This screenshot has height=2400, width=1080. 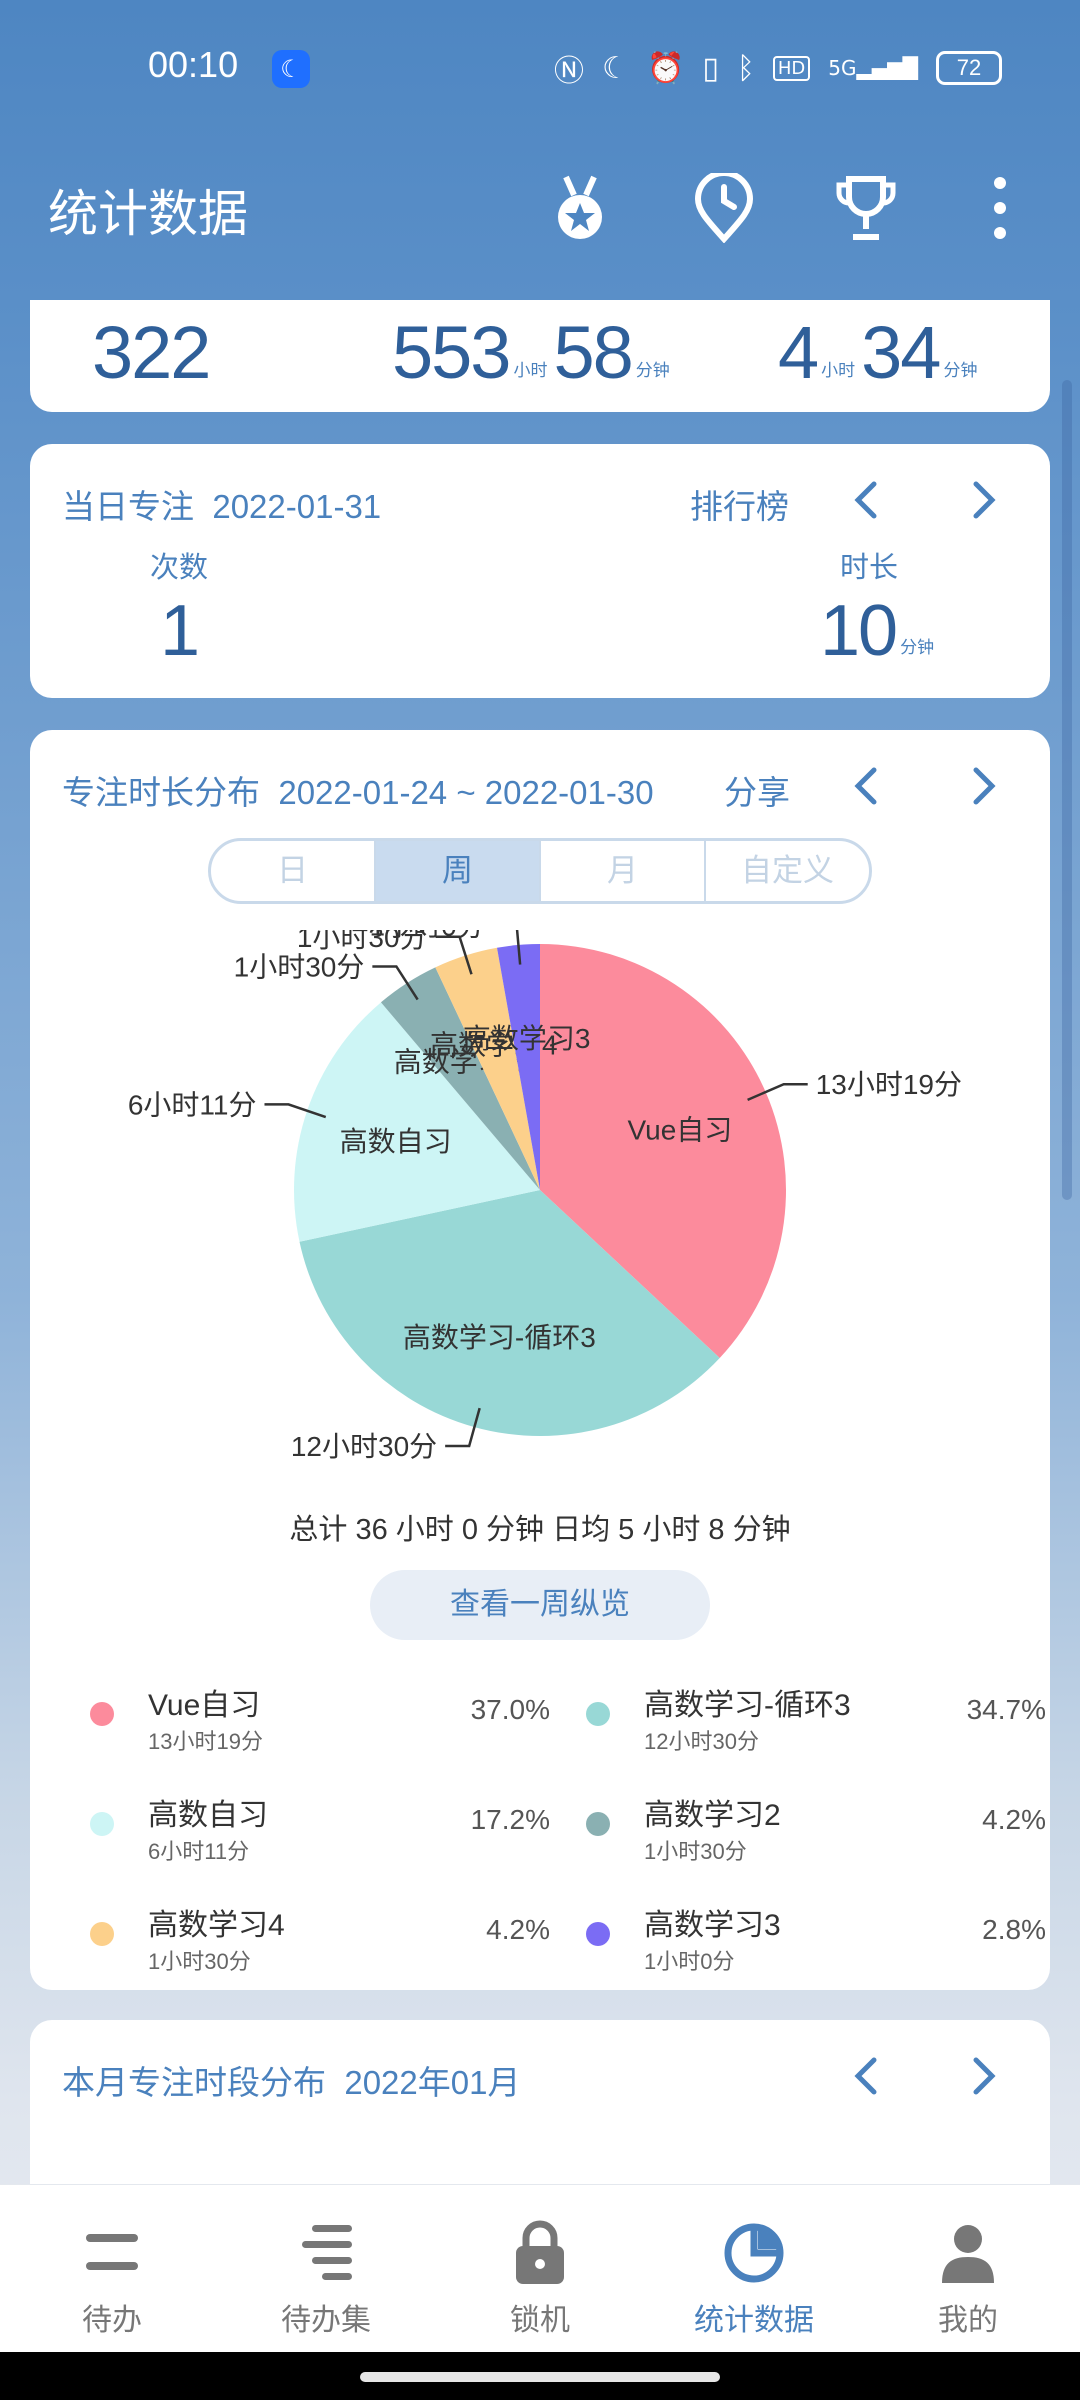 I want to click on daily-next-button, so click(x=984, y=500).